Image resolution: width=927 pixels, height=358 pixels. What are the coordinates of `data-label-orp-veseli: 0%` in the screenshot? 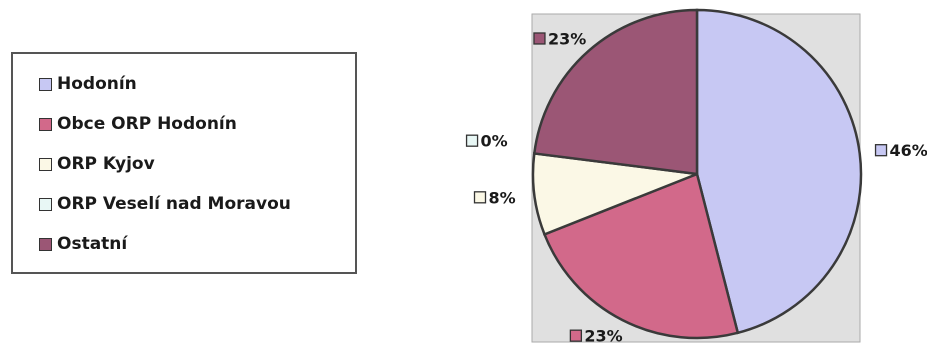 It's located at (486, 141).